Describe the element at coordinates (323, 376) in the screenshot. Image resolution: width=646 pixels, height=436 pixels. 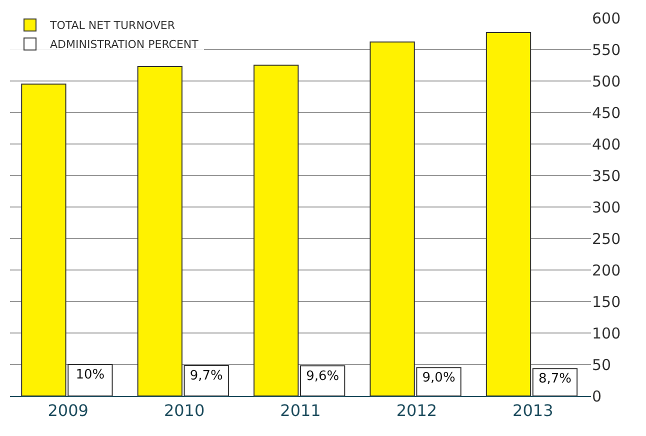
I see `data-label: 9,6%` at that location.